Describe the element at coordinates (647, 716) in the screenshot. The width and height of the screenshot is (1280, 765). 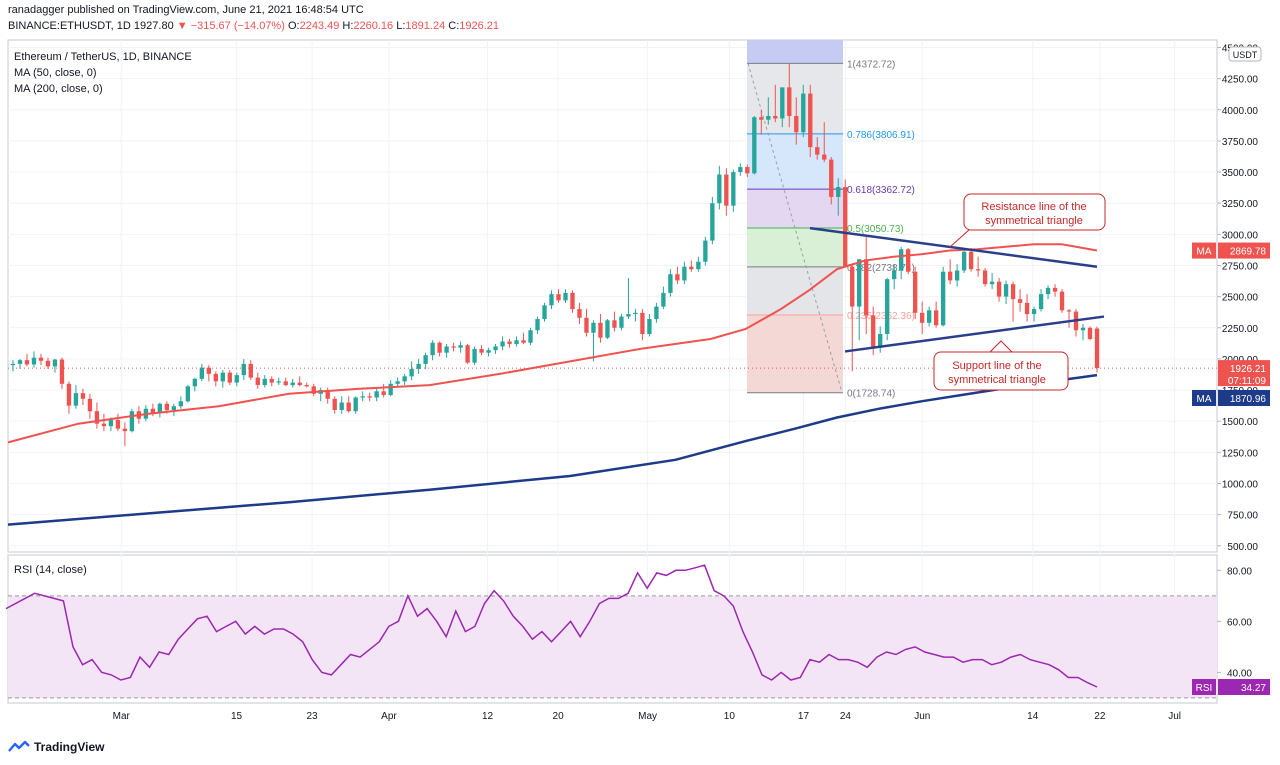
I see `time-tick-label: May` at that location.